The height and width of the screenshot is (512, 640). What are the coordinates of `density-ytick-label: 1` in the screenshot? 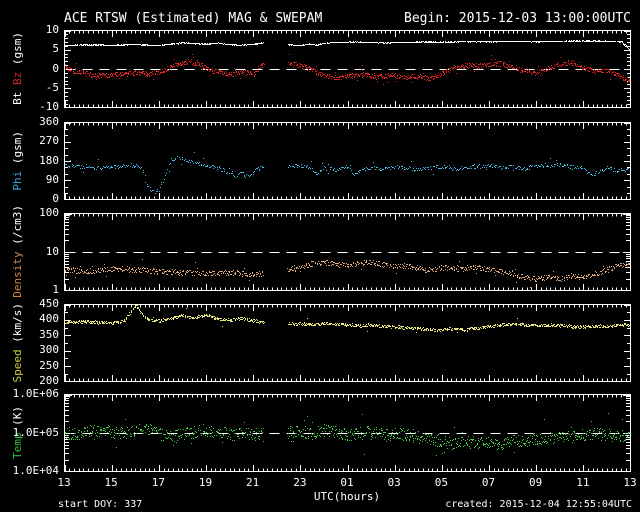 It's located at (55, 289).